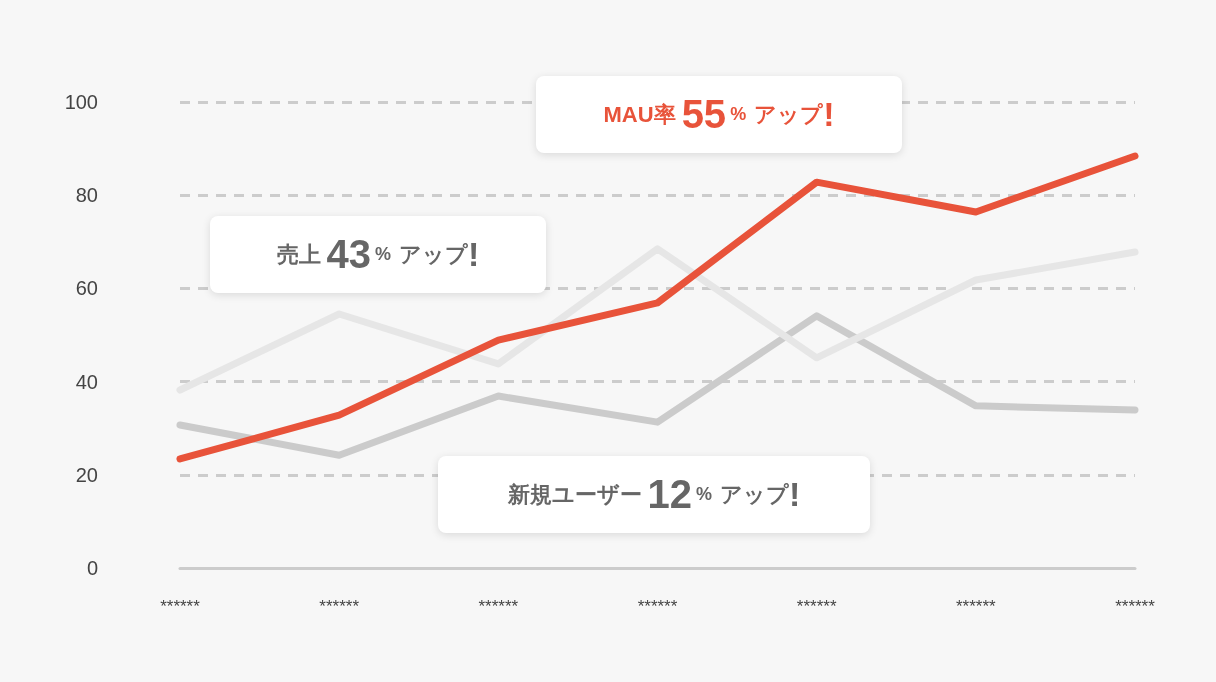  I want to click on y-tick-label: 100, so click(81, 102).